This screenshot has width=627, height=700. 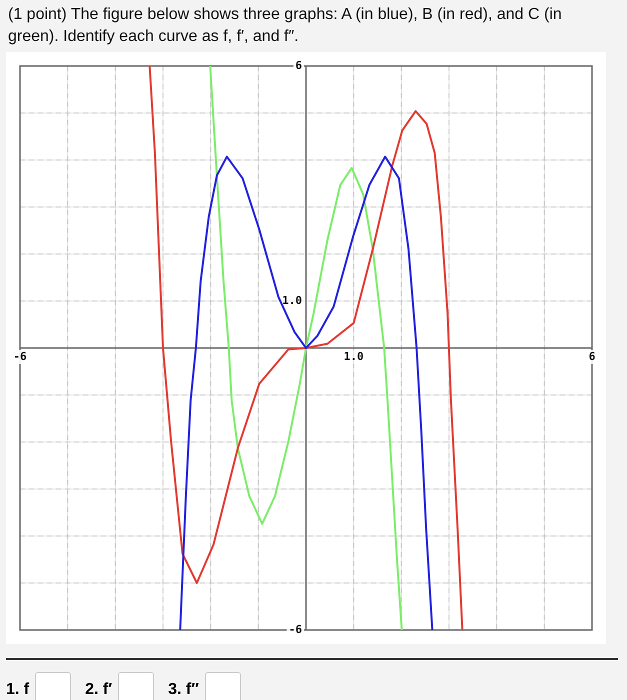 I want to click on text: 3. f″, so click(x=183, y=690).